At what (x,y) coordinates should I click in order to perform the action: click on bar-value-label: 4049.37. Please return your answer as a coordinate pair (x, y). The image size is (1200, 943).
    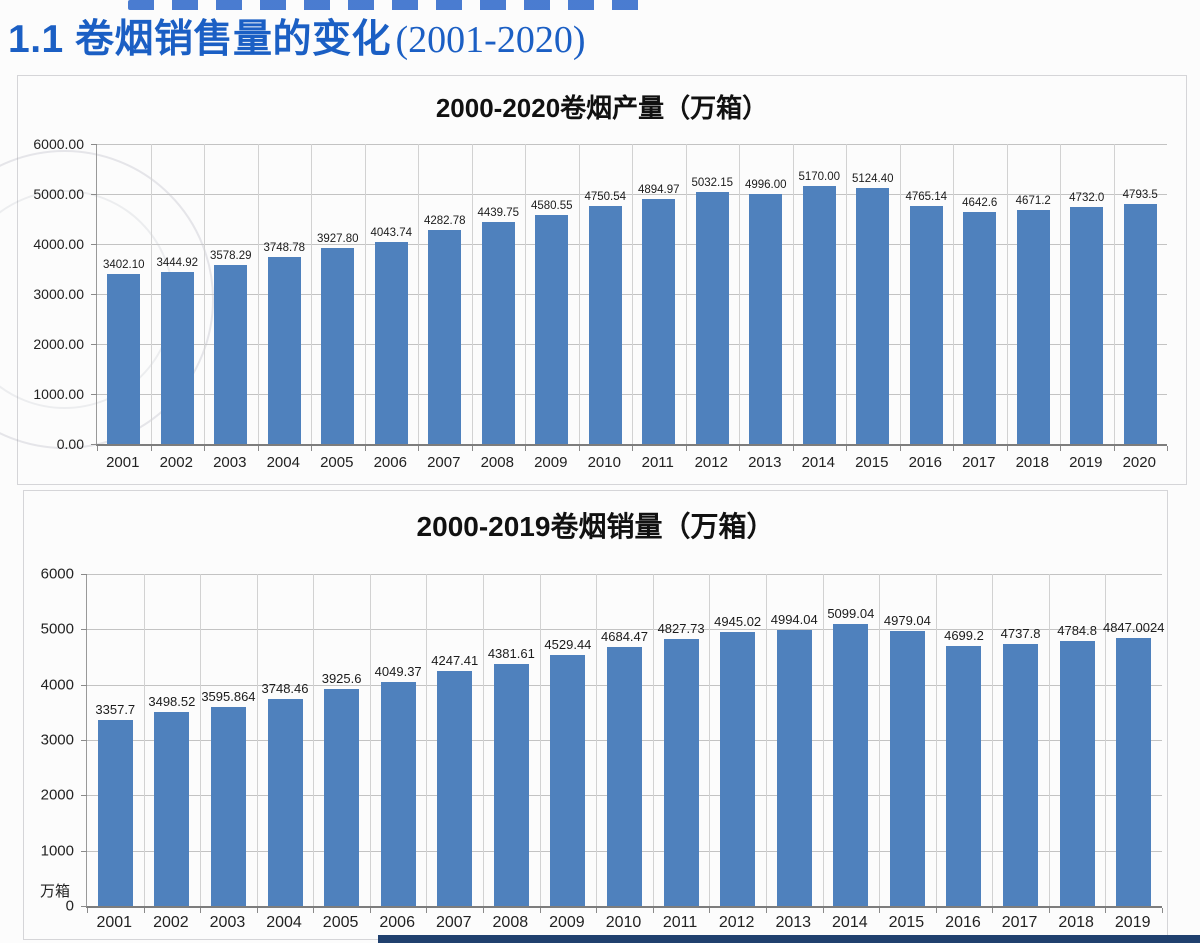
    Looking at the image, I should click on (398, 671).